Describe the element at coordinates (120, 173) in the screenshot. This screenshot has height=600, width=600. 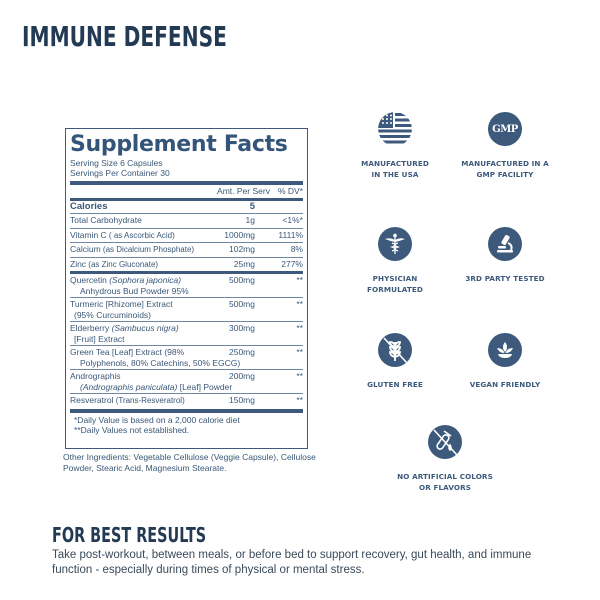
I see `servings-per-container: Servings Per Container 30` at that location.